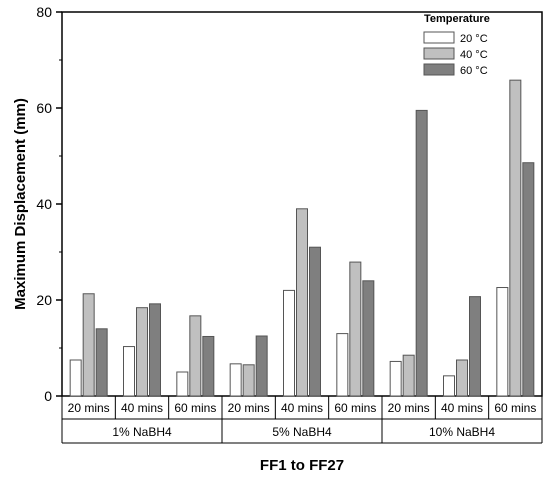  Describe the element at coordinates (474, 55) in the screenshot. I see `legend-label-1: 40 °C` at that location.